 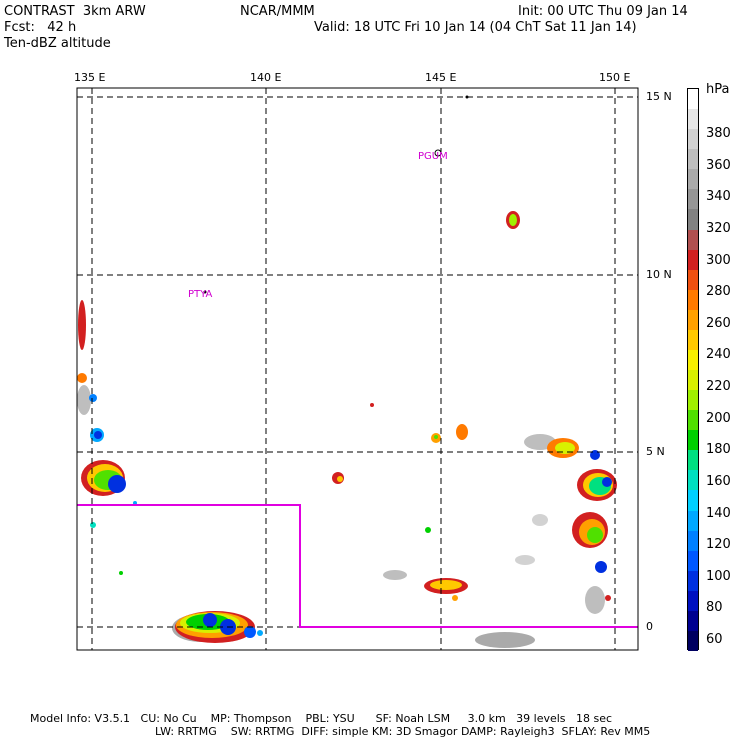 What do you see at coordinates (659, 96) in the screenshot?
I see `lat-label-15n: 15 N` at bounding box center [659, 96].